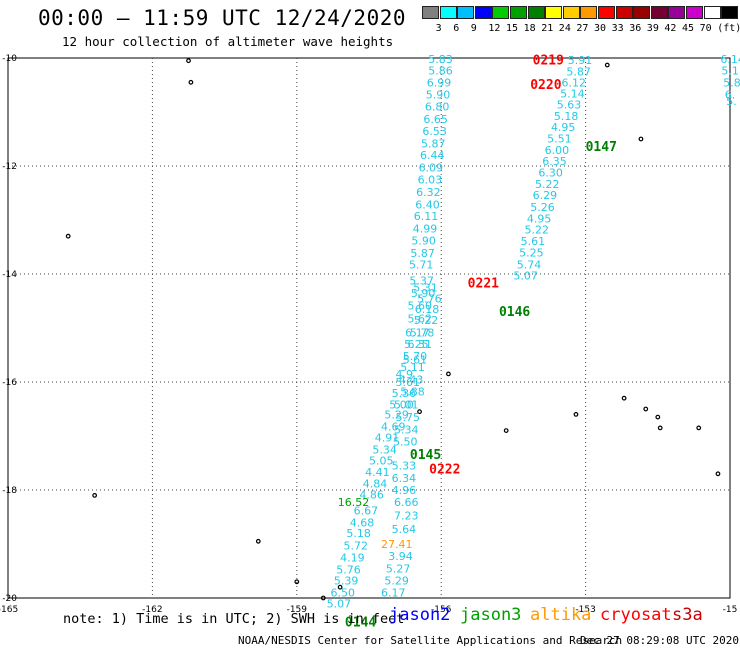 Image resolution: width=740 pixels, height=650 pixels. What do you see at coordinates (422, 332) in the screenshot?
I see `swh-value: 5.78` at bounding box center [422, 332].